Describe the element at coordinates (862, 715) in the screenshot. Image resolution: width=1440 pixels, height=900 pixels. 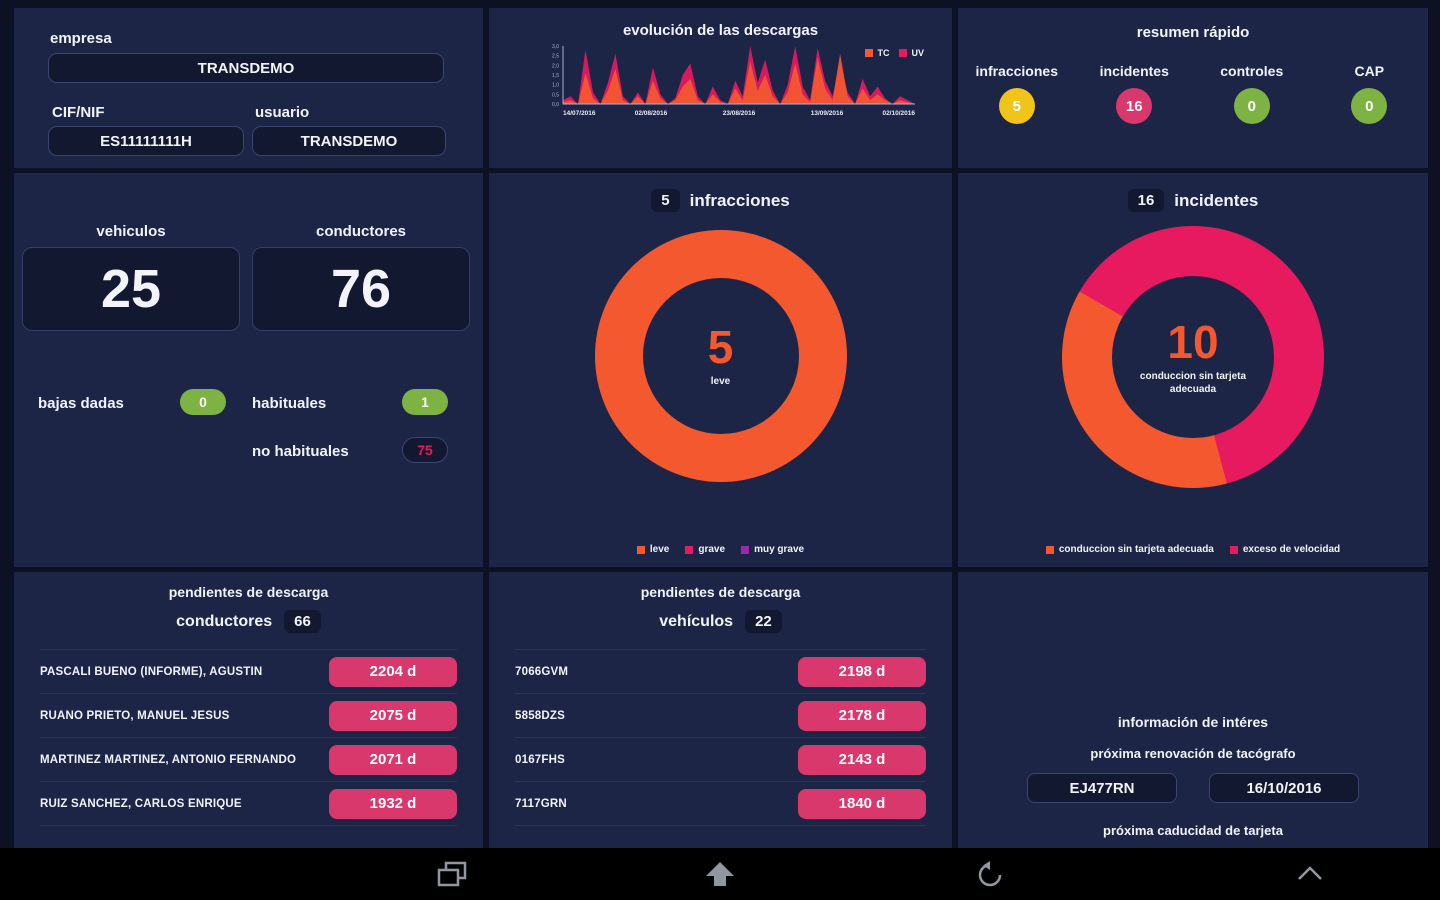
I see `list-item-days-badge: 2178 d` at that location.